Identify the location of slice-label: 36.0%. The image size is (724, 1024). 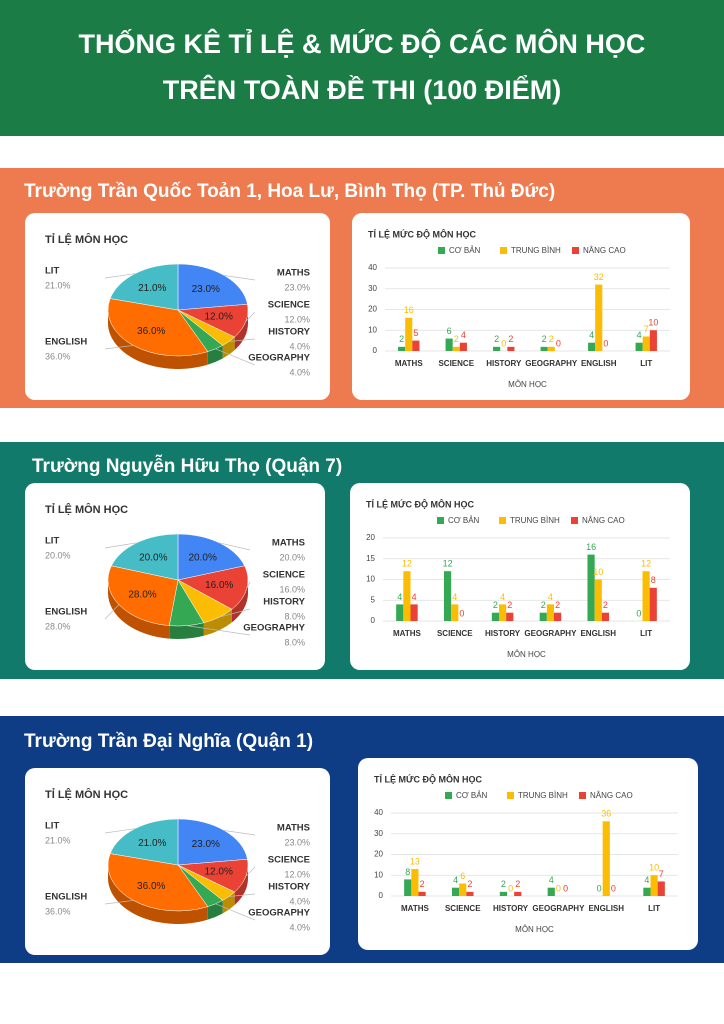
(151, 886).